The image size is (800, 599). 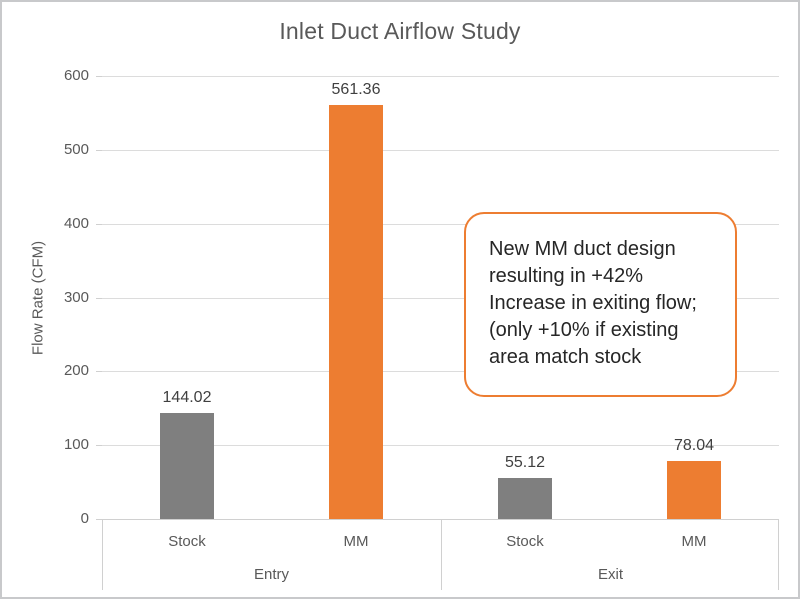 What do you see at coordinates (582, 249) in the screenshot?
I see `annotation-line: New MM duct design` at bounding box center [582, 249].